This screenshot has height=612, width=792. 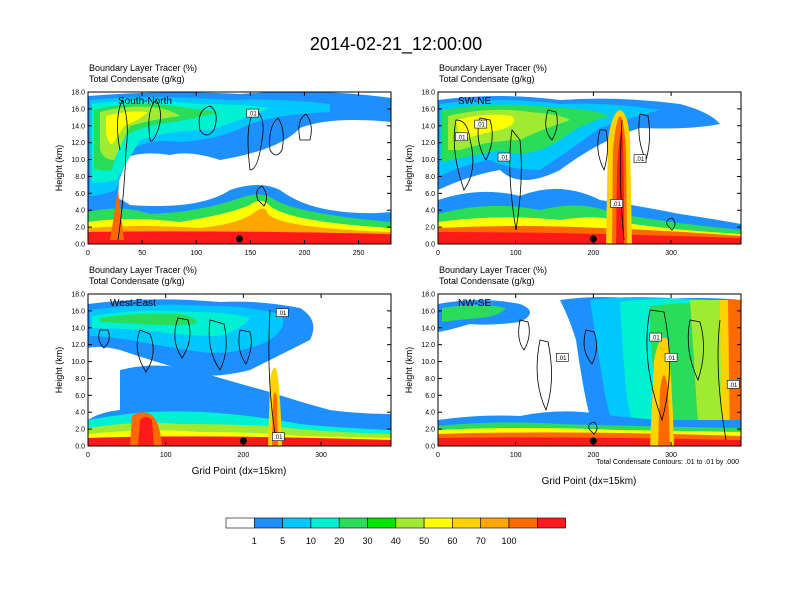 I want to click on colorbar-label: 40, so click(x=396, y=541).